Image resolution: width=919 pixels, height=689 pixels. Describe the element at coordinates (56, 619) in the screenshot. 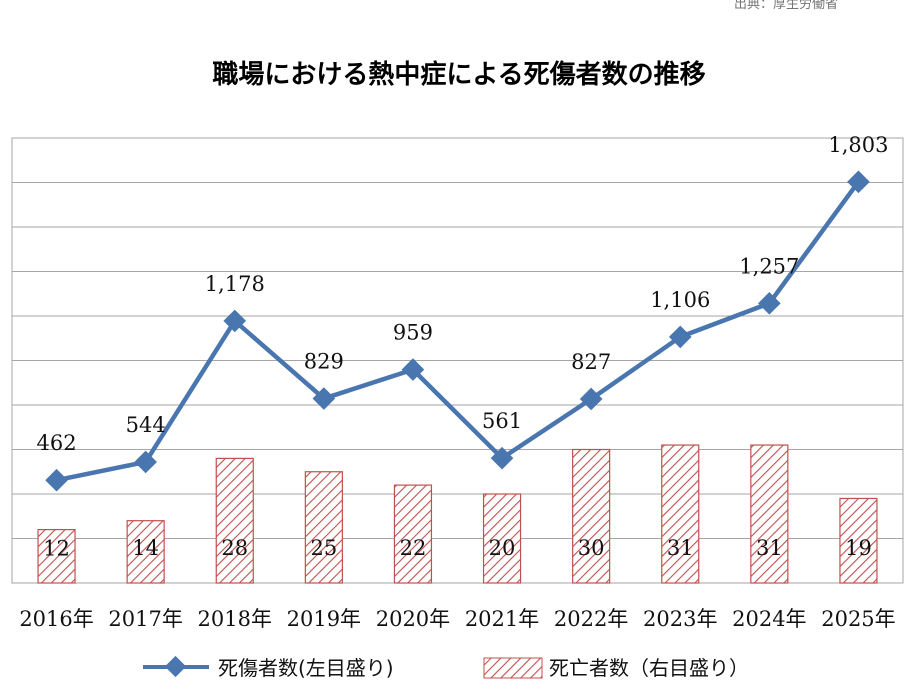

I see `x-tick-label: 2016年` at that location.